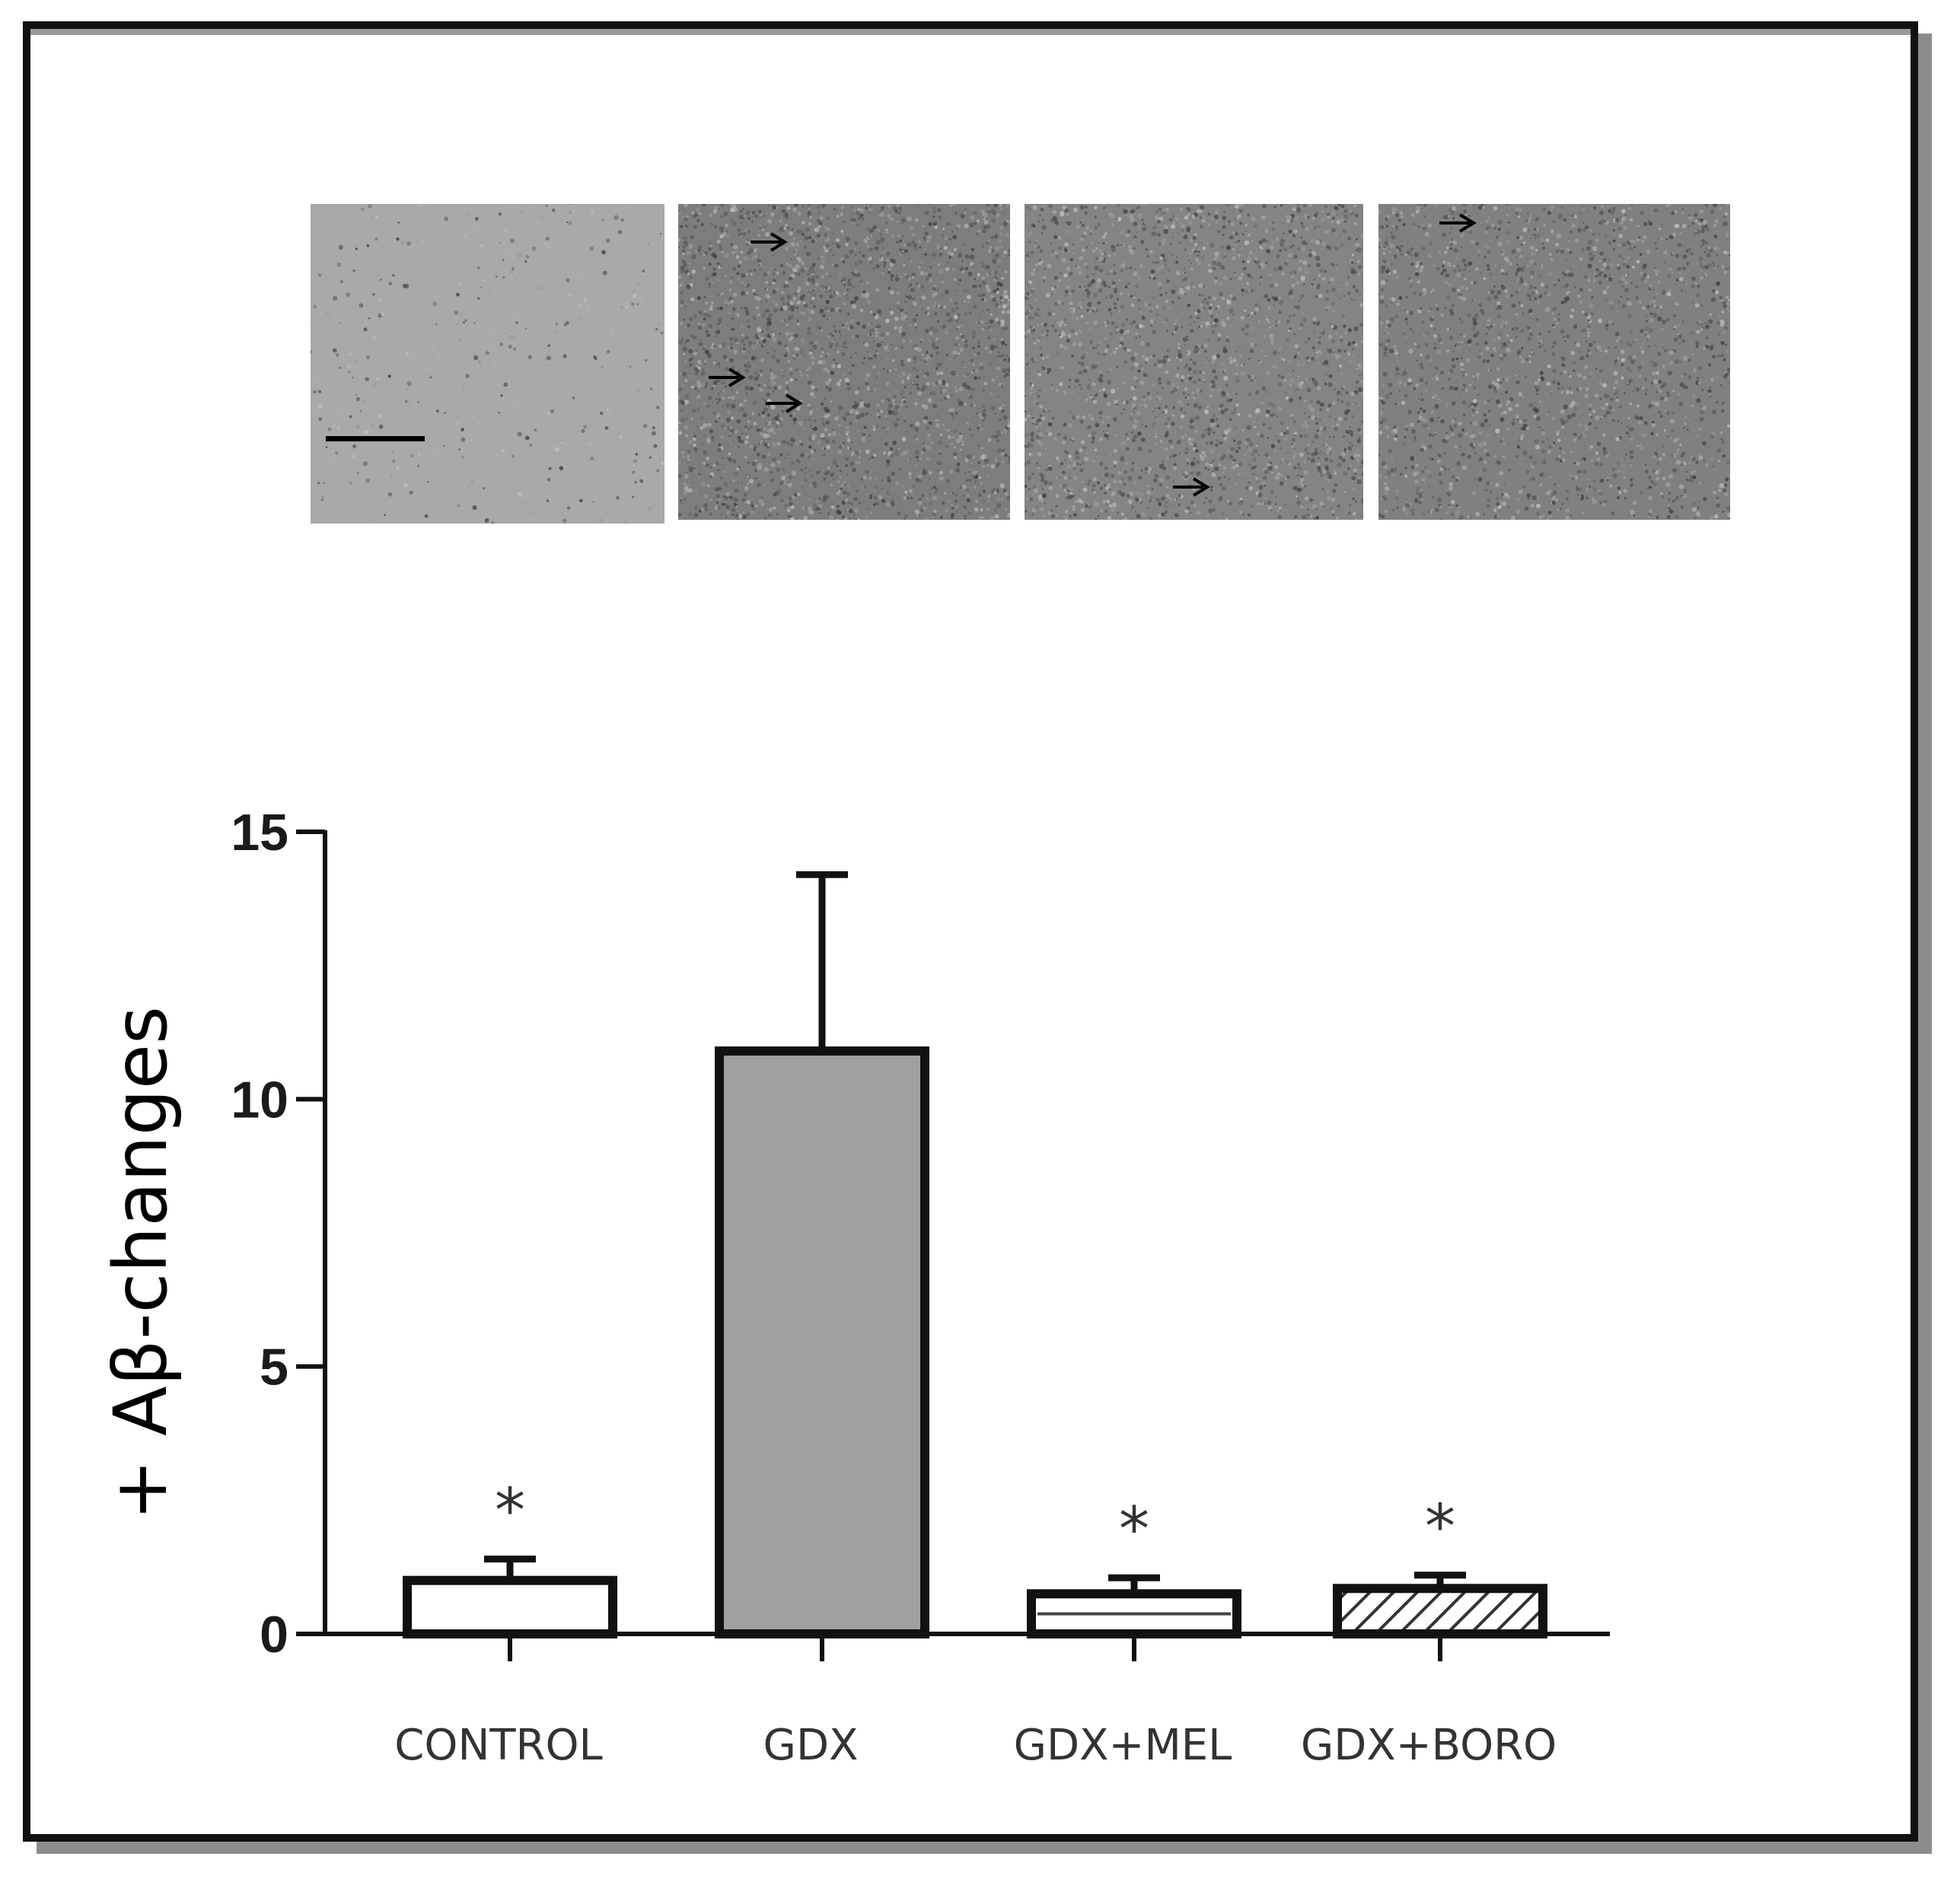 Image resolution: width=1960 pixels, height=1882 pixels. I want to click on micrograph-gdx-boro, so click(1554, 362).